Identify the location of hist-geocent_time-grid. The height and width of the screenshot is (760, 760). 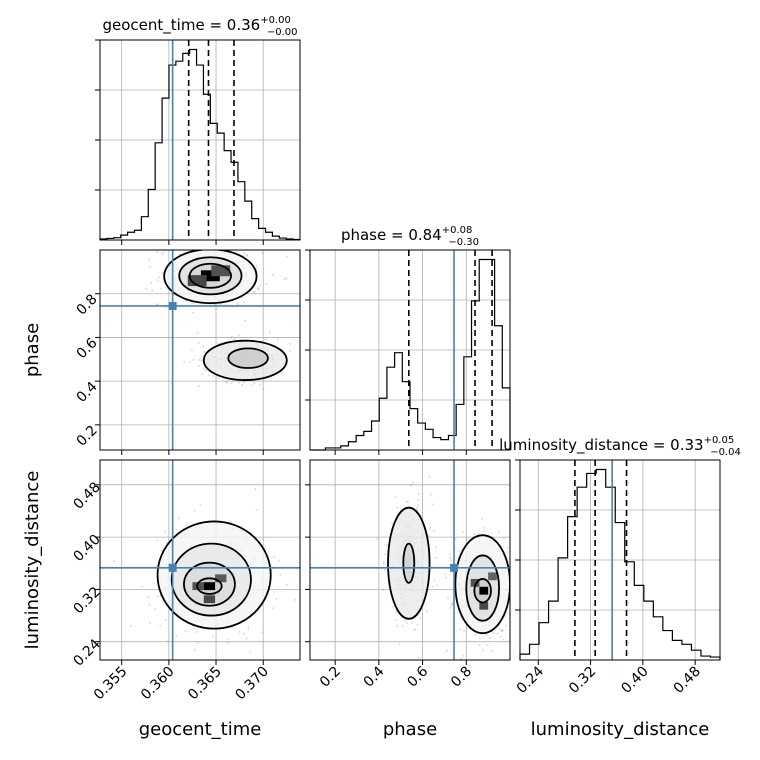
(200, 139).